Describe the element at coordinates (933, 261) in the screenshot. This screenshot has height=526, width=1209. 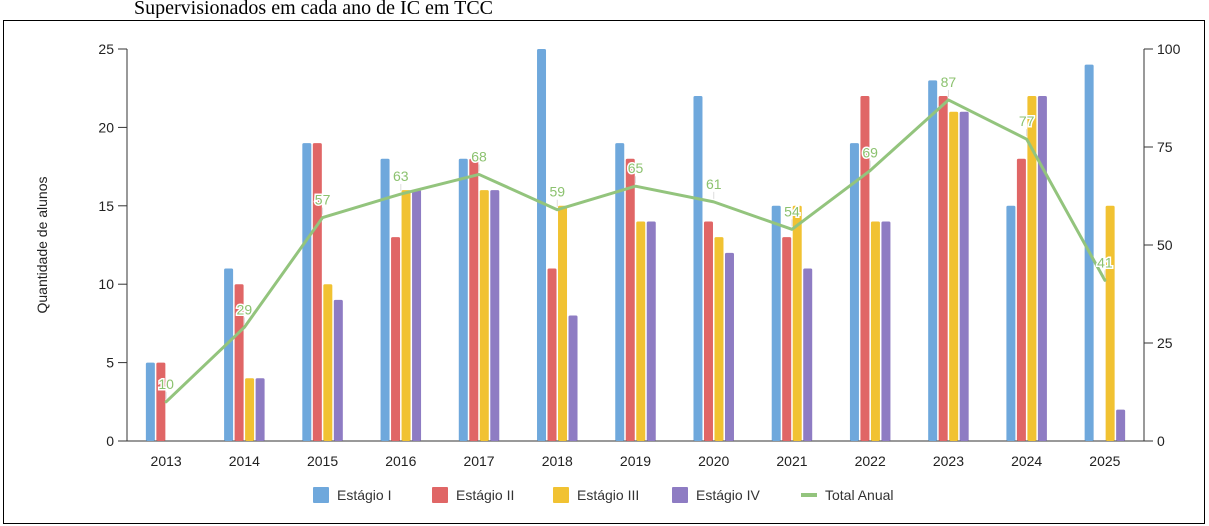
I see `bar-est-gio-i-2023` at that location.